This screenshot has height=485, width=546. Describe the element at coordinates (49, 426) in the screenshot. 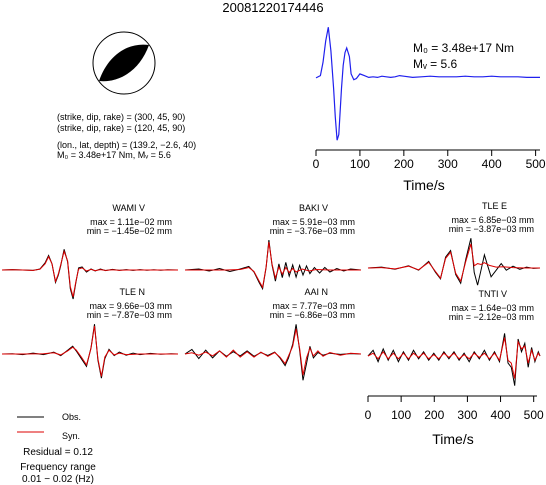

I see `legend: Obs. Syn.` at that location.